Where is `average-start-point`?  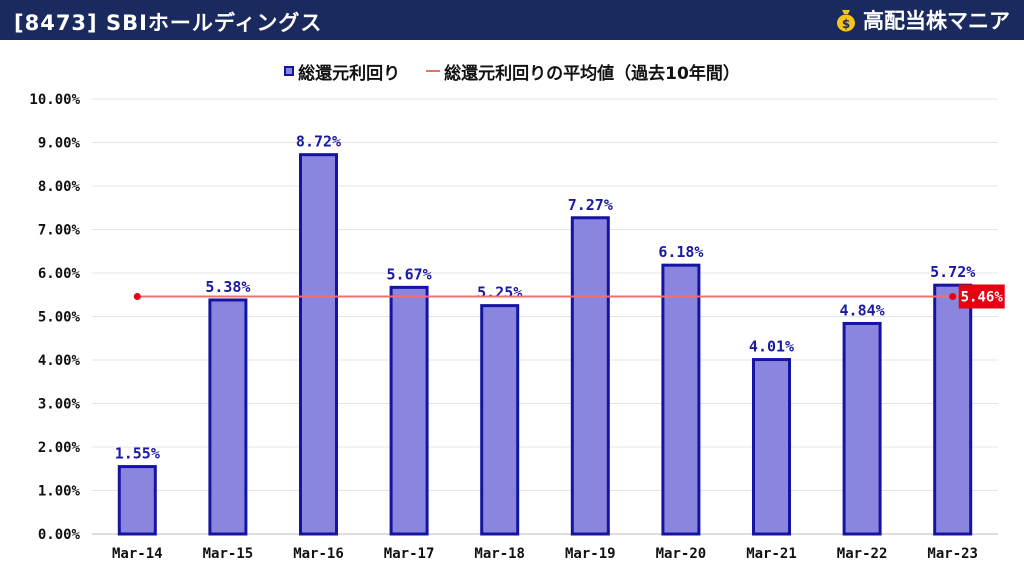
average-start-point is located at coordinates (137, 296).